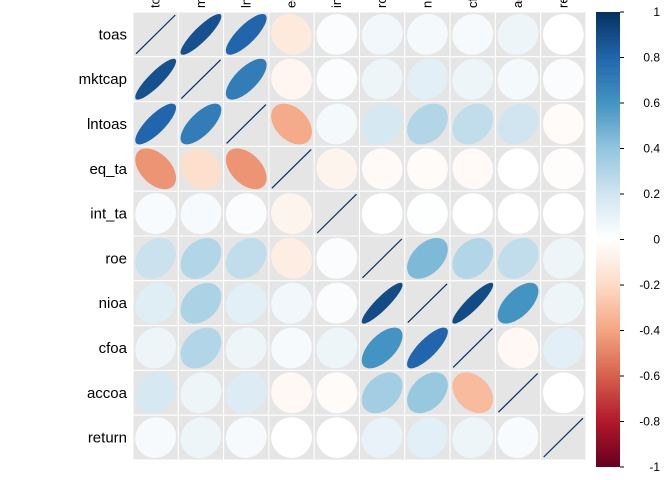 The height and width of the screenshot is (480, 672). I want to click on cell-return-cfoa, so click(472, 437).